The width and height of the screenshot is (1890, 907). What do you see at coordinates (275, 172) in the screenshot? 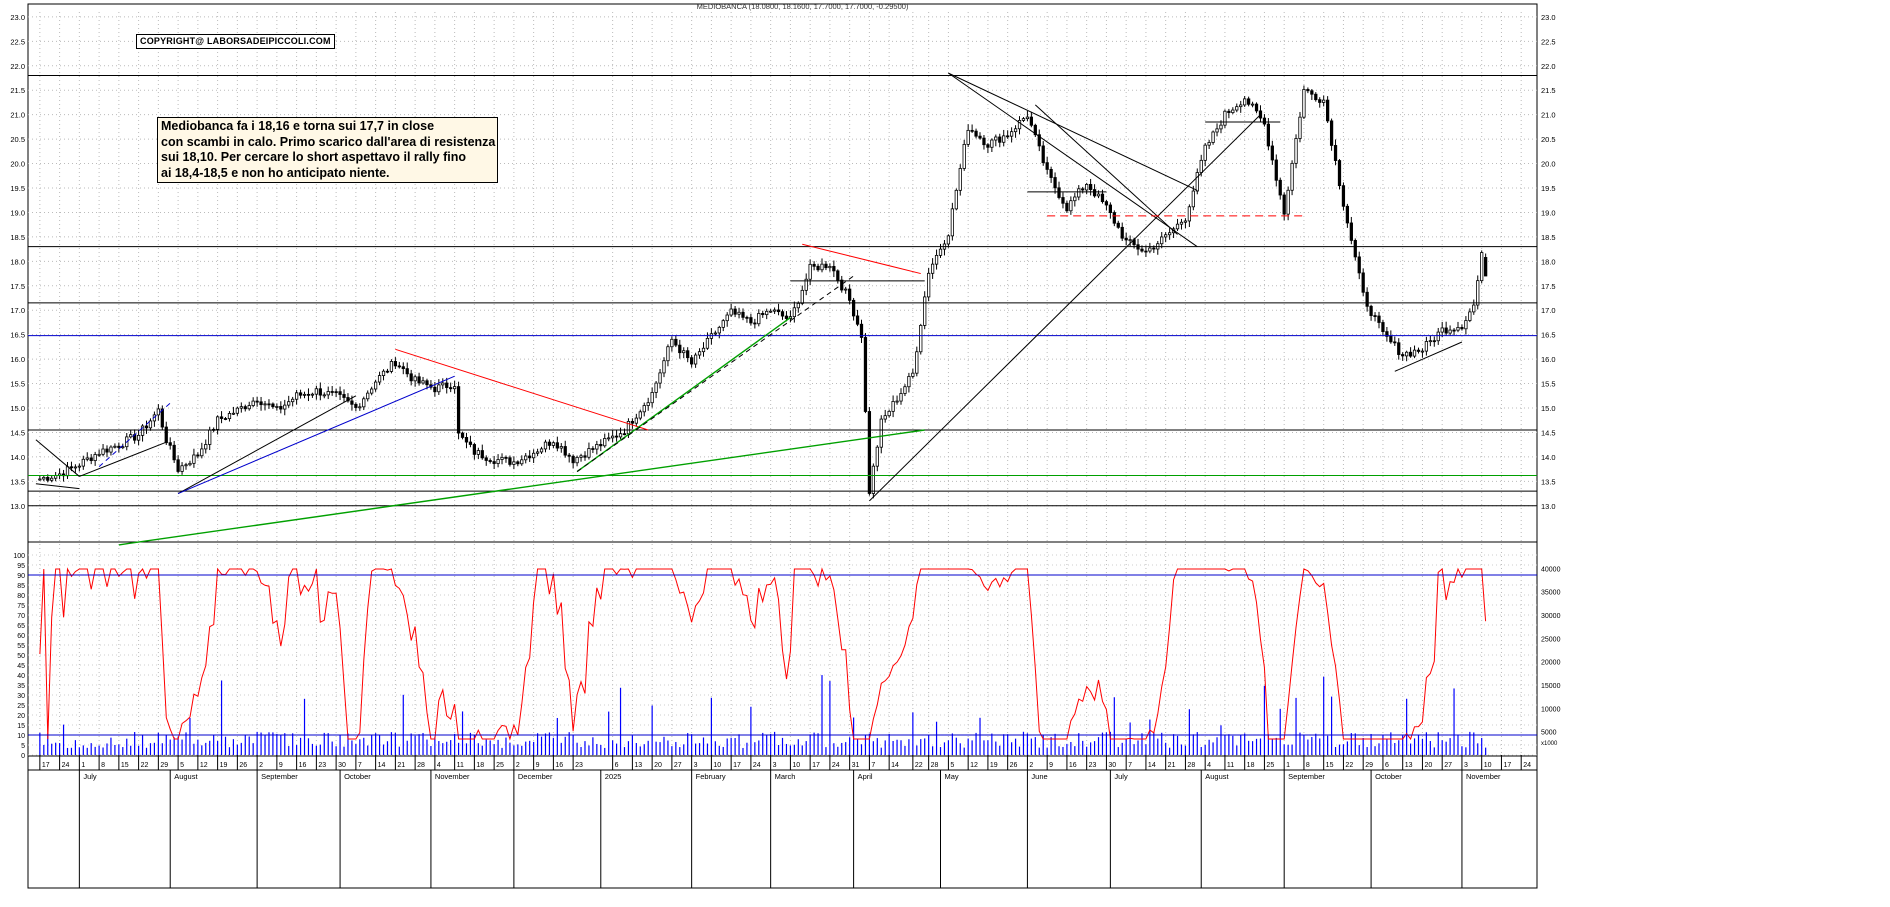
I see `annotation-line-4: ai 18,4-18,5 e non ho anticipato niente.` at bounding box center [275, 172].